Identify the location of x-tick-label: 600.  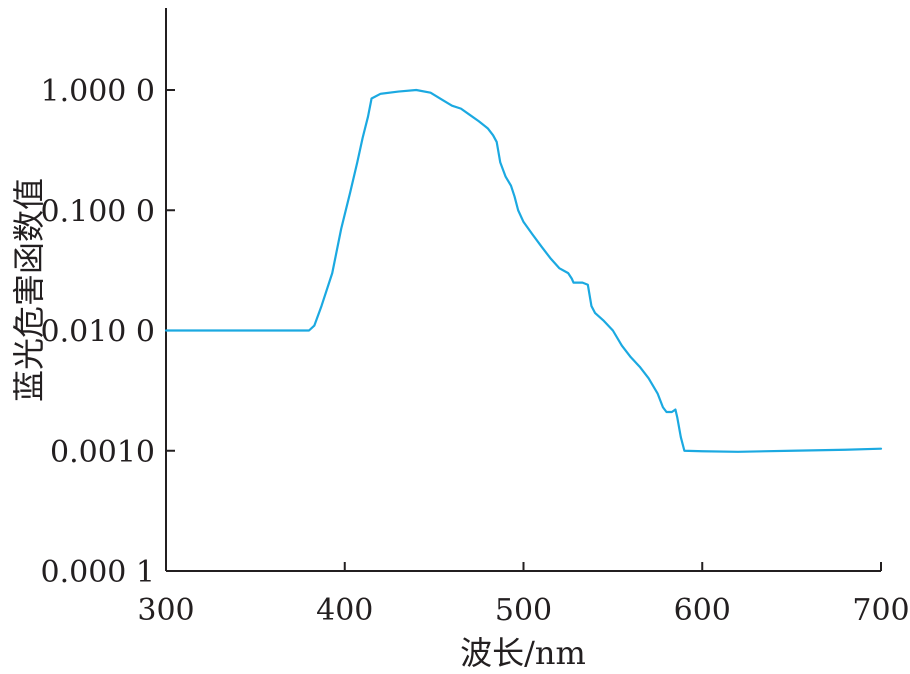
(702, 610).